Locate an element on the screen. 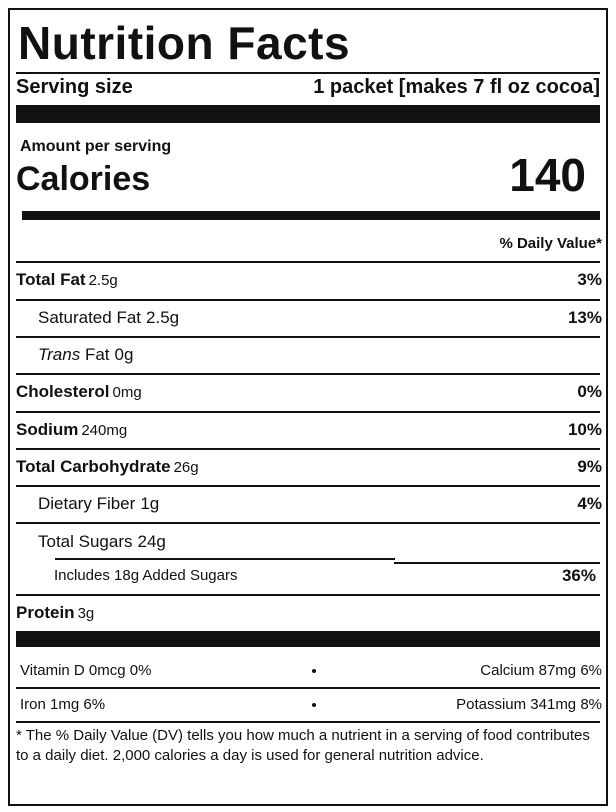 The image size is (616, 812). nutrient-name-text: Total Sugars is located at coordinates (85, 541).